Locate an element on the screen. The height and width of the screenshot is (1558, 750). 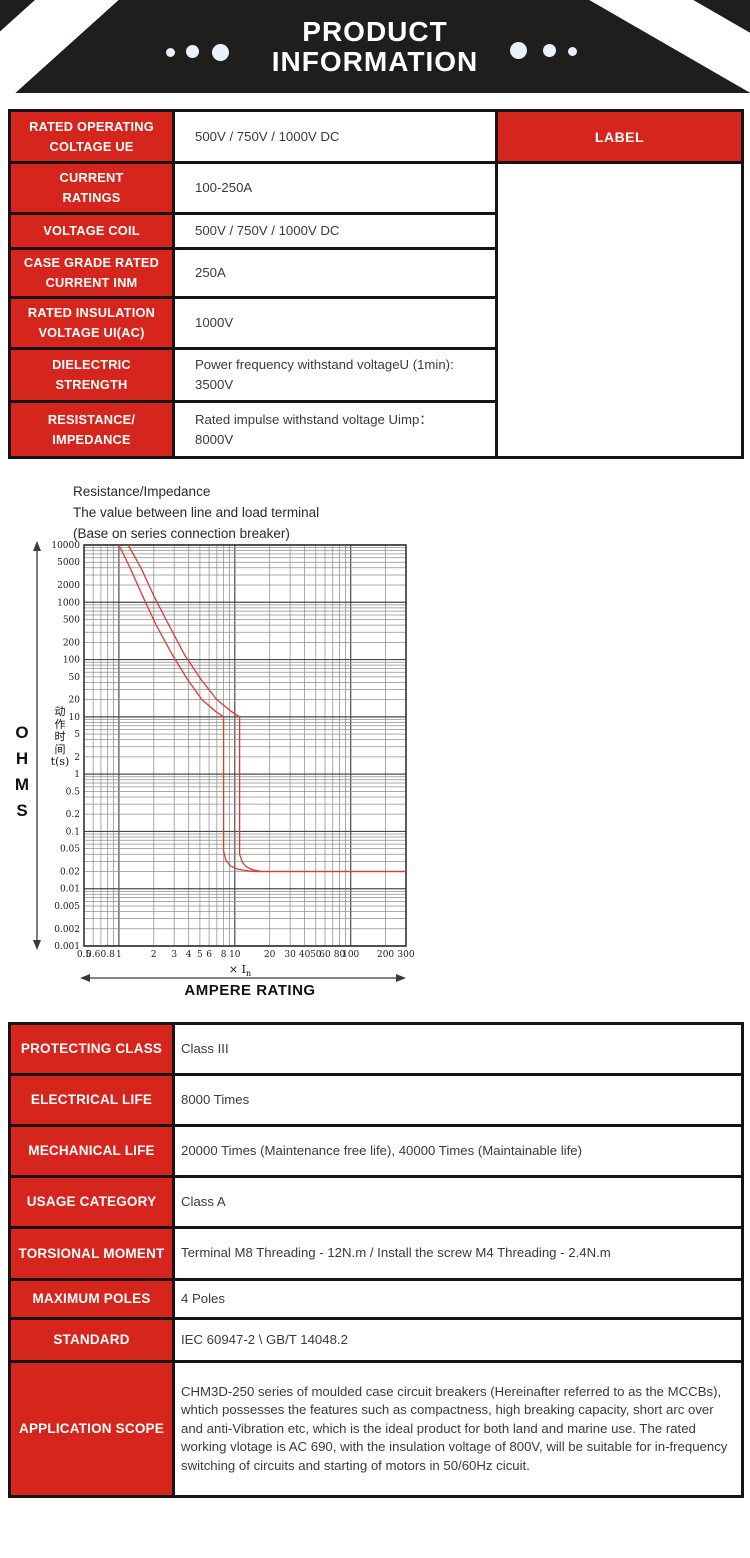
y-tick-label: 0.2 is located at coordinates (73, 815).